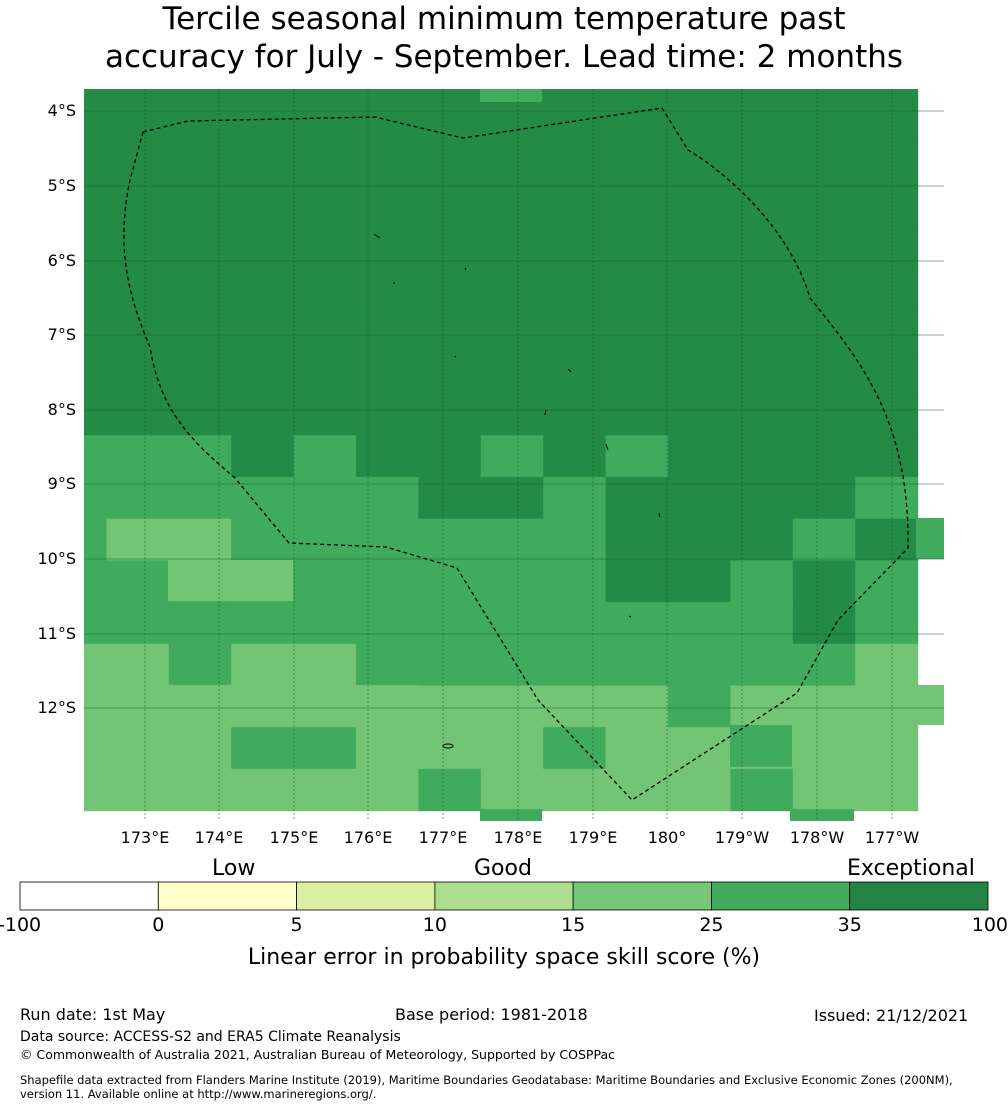 The width and height of the screenshot is (1008, 1110). I want to click on longitude-label: 174°E, so click(219, 837).